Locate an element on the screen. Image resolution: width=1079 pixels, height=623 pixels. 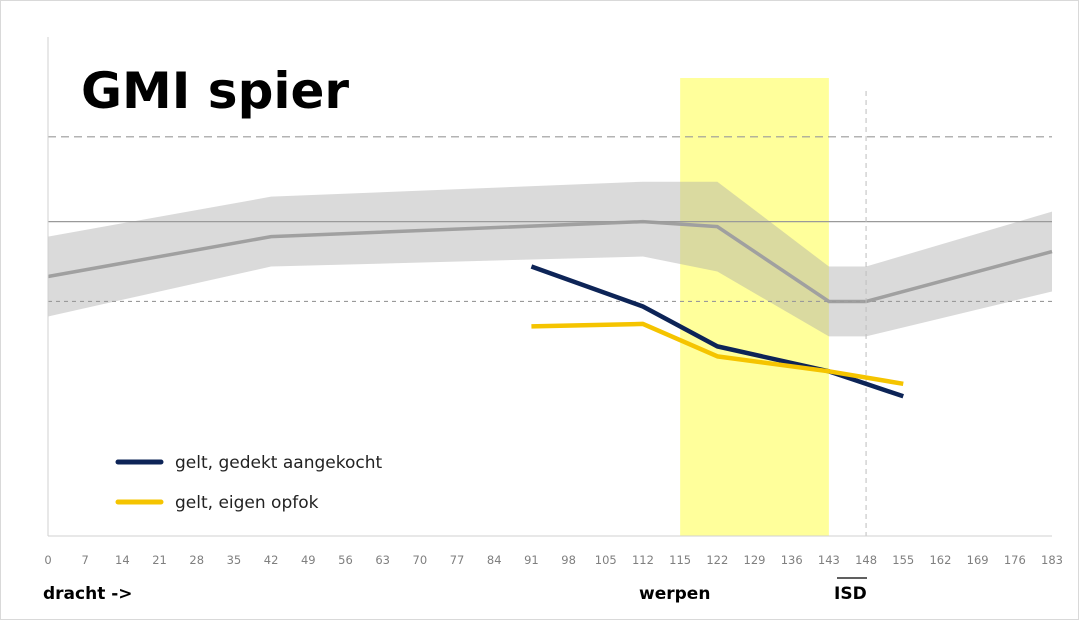
x-tick-label: 105 is located at coordinates (606, 560).